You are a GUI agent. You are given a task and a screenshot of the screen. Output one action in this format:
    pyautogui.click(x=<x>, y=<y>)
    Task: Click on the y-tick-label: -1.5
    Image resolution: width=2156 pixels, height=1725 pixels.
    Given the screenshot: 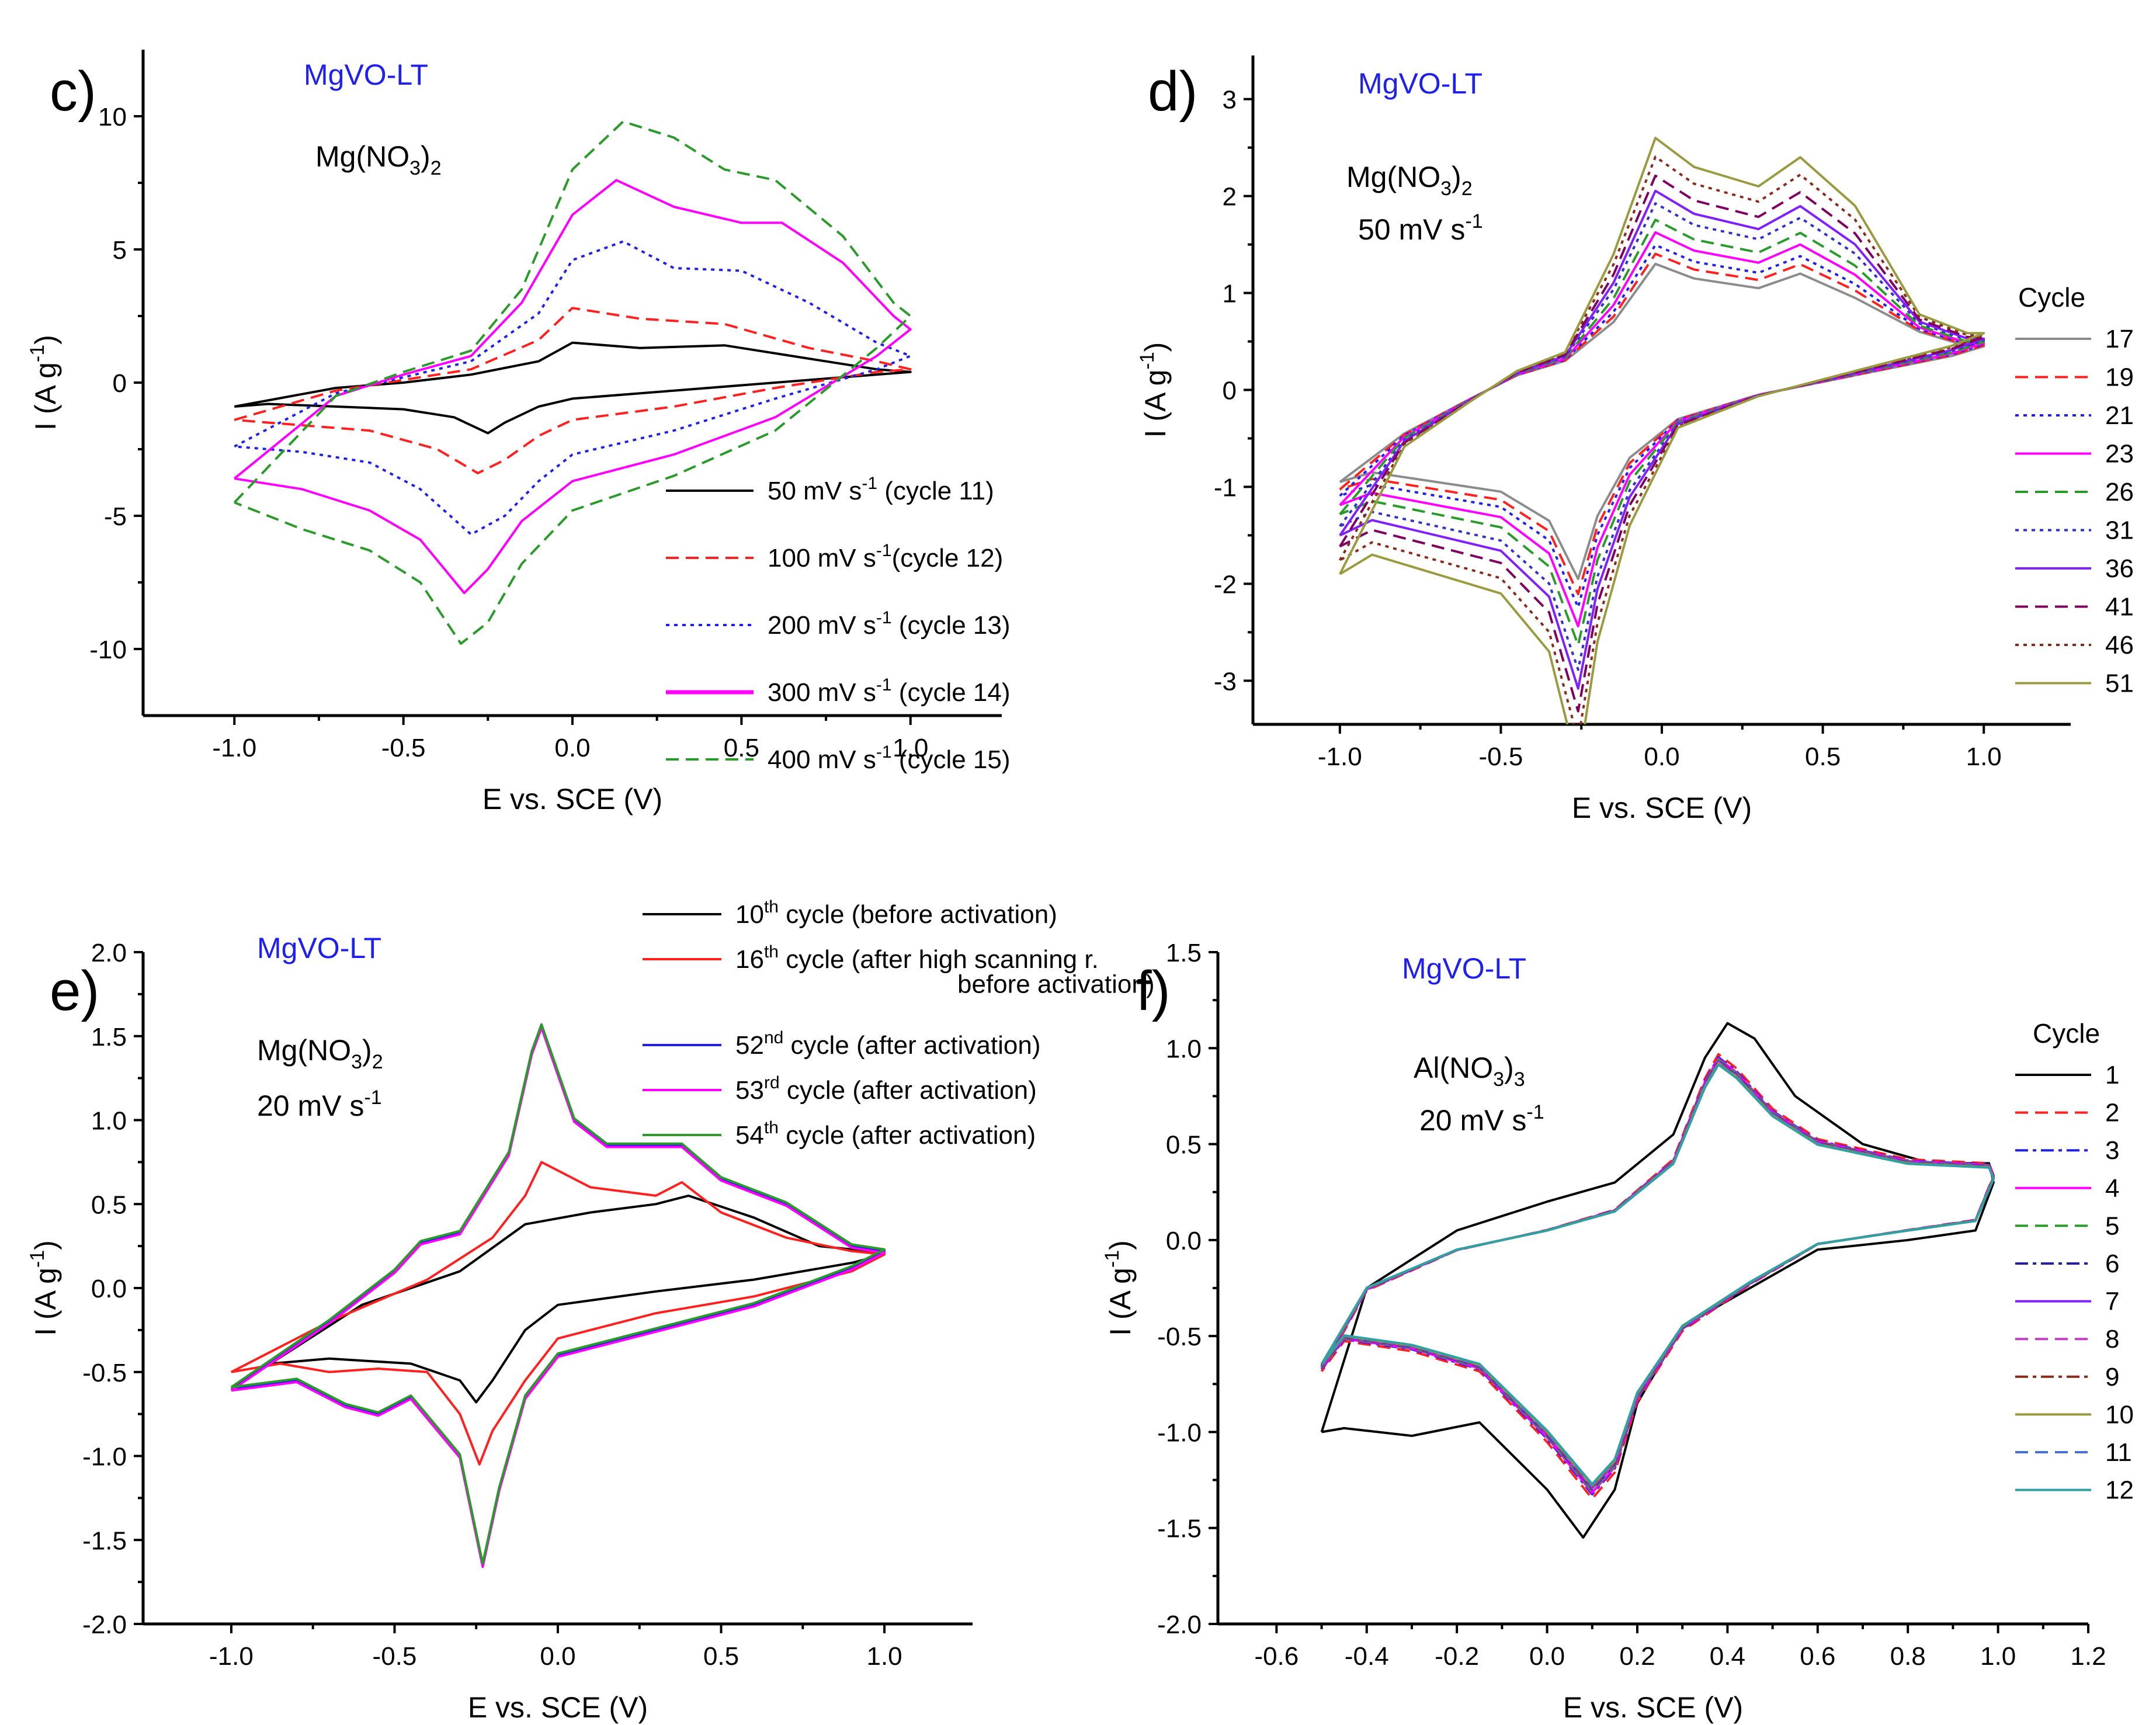 What is the action you would take?
    pyautogui.click(x=1179, y=1529)
    